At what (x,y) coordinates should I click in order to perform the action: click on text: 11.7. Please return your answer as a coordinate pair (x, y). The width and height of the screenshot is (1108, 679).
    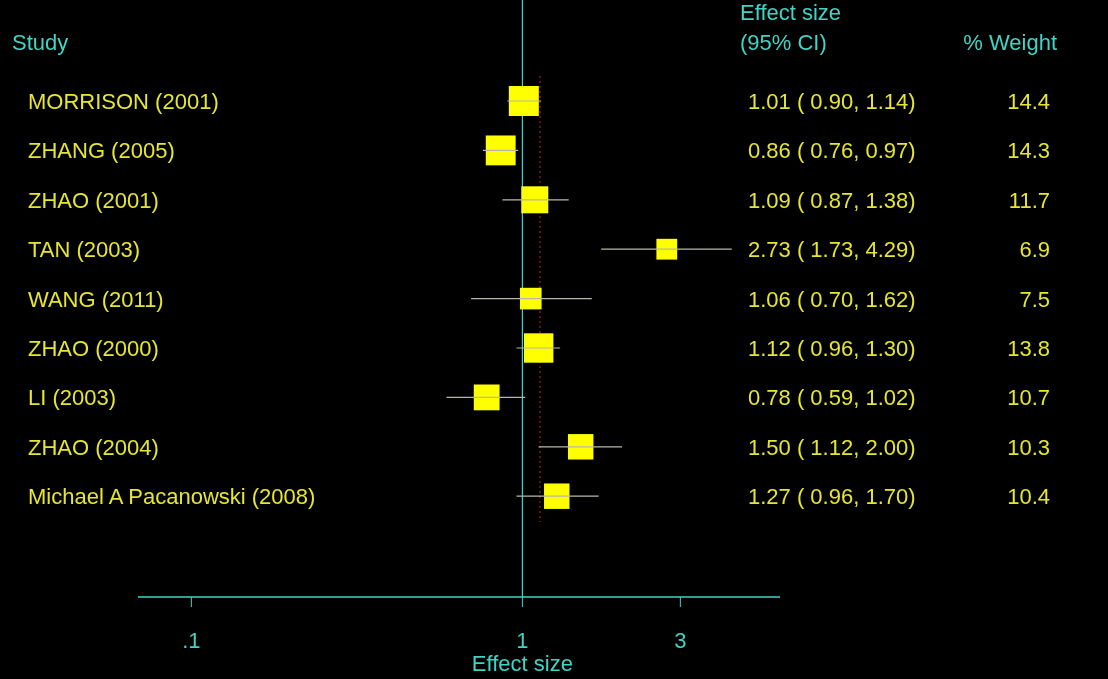
    Looking at the image, I should click on (1029, 200).